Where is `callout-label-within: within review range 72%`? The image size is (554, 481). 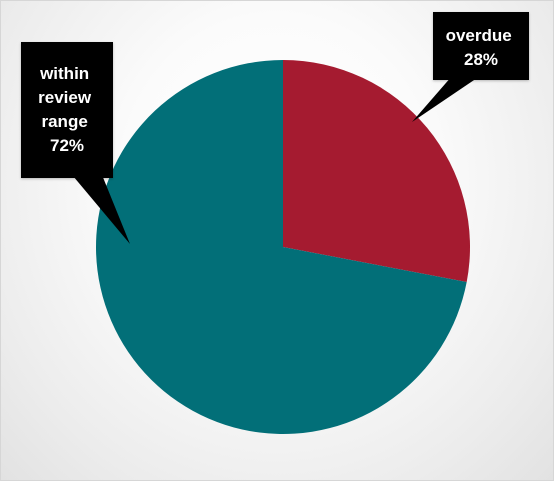 callout-label-within: within review range 72% is located at coordinates (67, 109).